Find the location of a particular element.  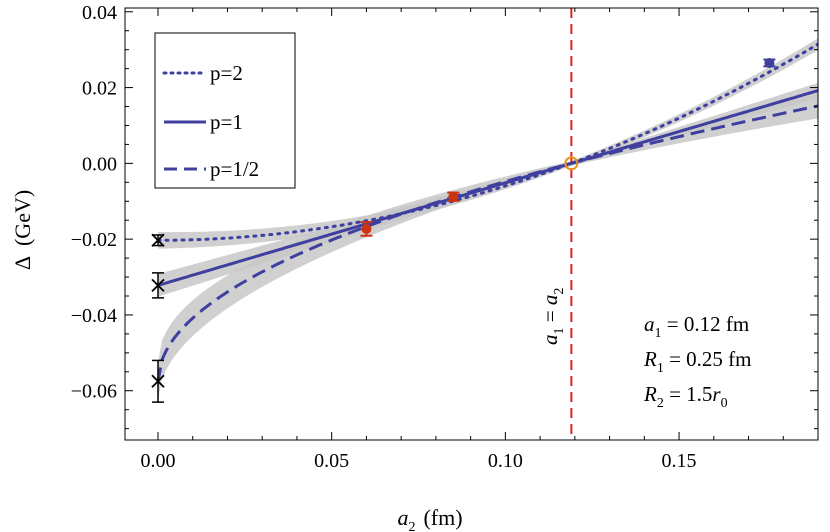

y-axis-title-unit: (GeV) is located at coordinates (22, 218).